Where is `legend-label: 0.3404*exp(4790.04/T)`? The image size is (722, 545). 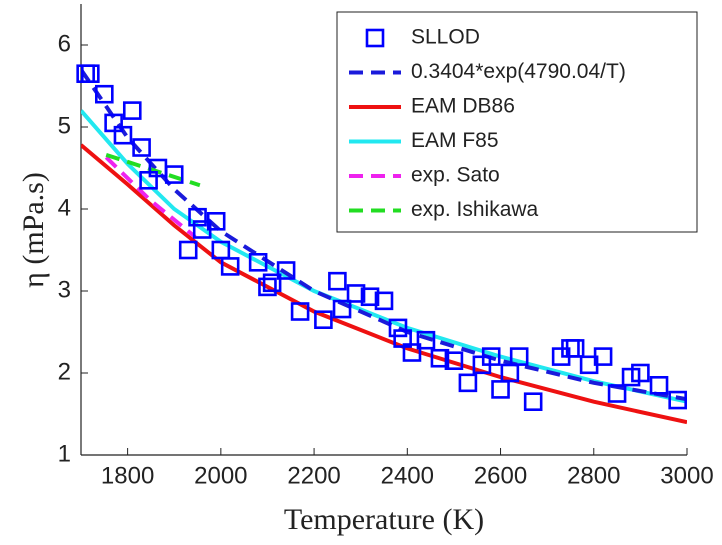 legend-label: 0.3404*exp(4790.04/T) is located at coordinates (518, 71).